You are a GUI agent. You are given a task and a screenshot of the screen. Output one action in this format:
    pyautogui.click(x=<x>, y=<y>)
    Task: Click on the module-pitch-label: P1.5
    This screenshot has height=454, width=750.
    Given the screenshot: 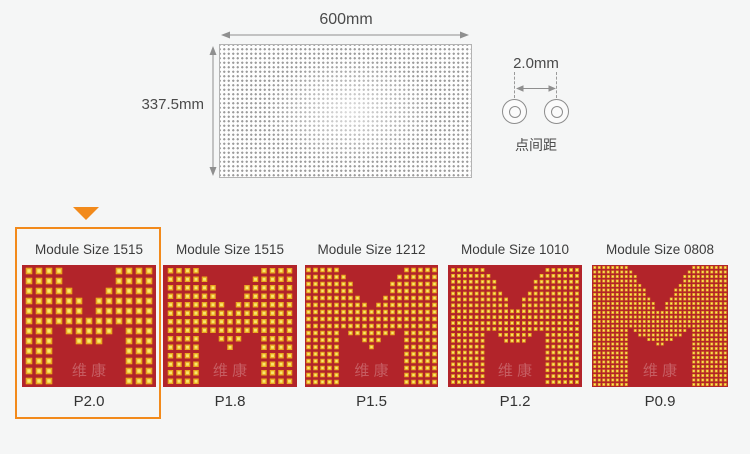 What is the action you would take?
    pyautogui.click(x=371, y=401)
    